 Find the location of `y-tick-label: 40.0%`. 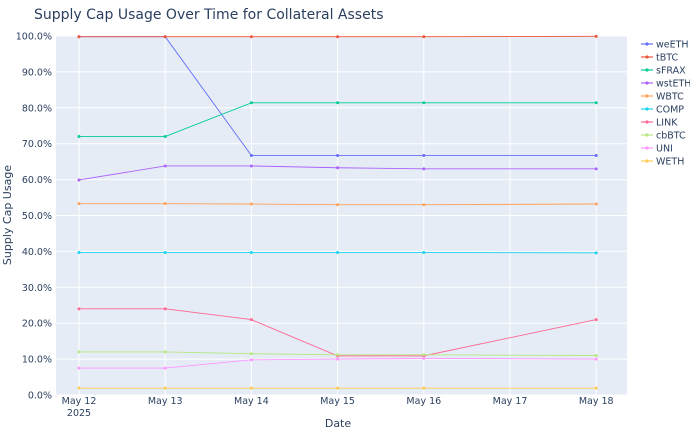

y-tick-label: 40.0% is located at coordinates (37, 252).